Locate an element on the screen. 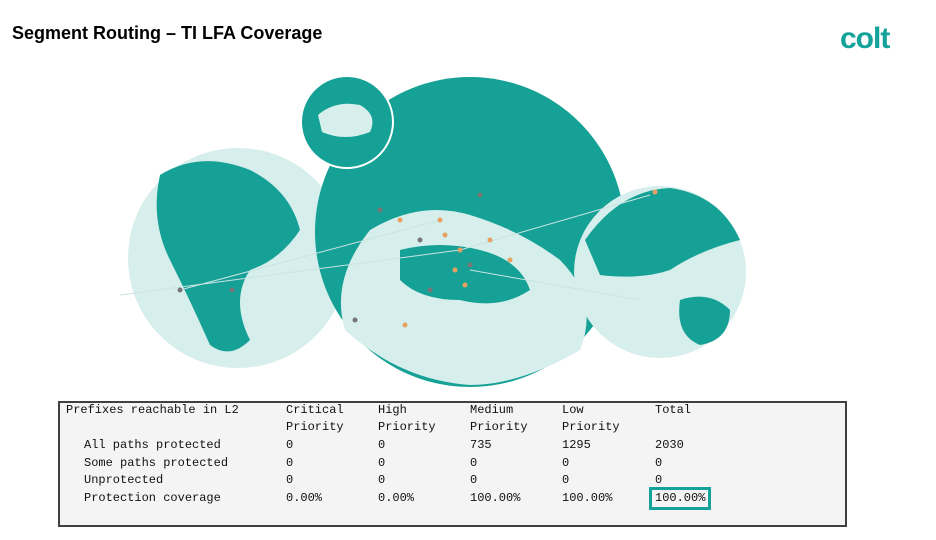 Image resolution: width=936 pixels, height=540 pixels. logo: colt is located at coordinates (865, 38).